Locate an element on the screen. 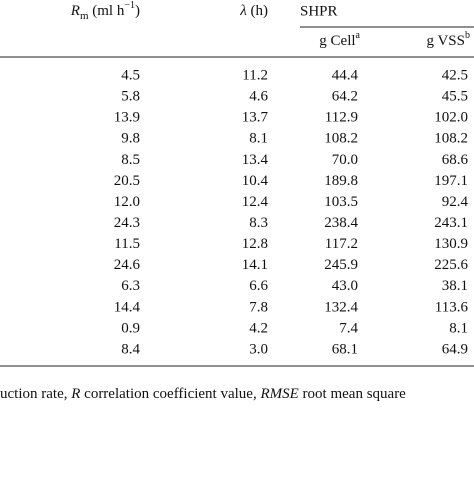 This screenshot has width=474, height=479. table-cell: 6.6 is located at coordinates (258, 286).